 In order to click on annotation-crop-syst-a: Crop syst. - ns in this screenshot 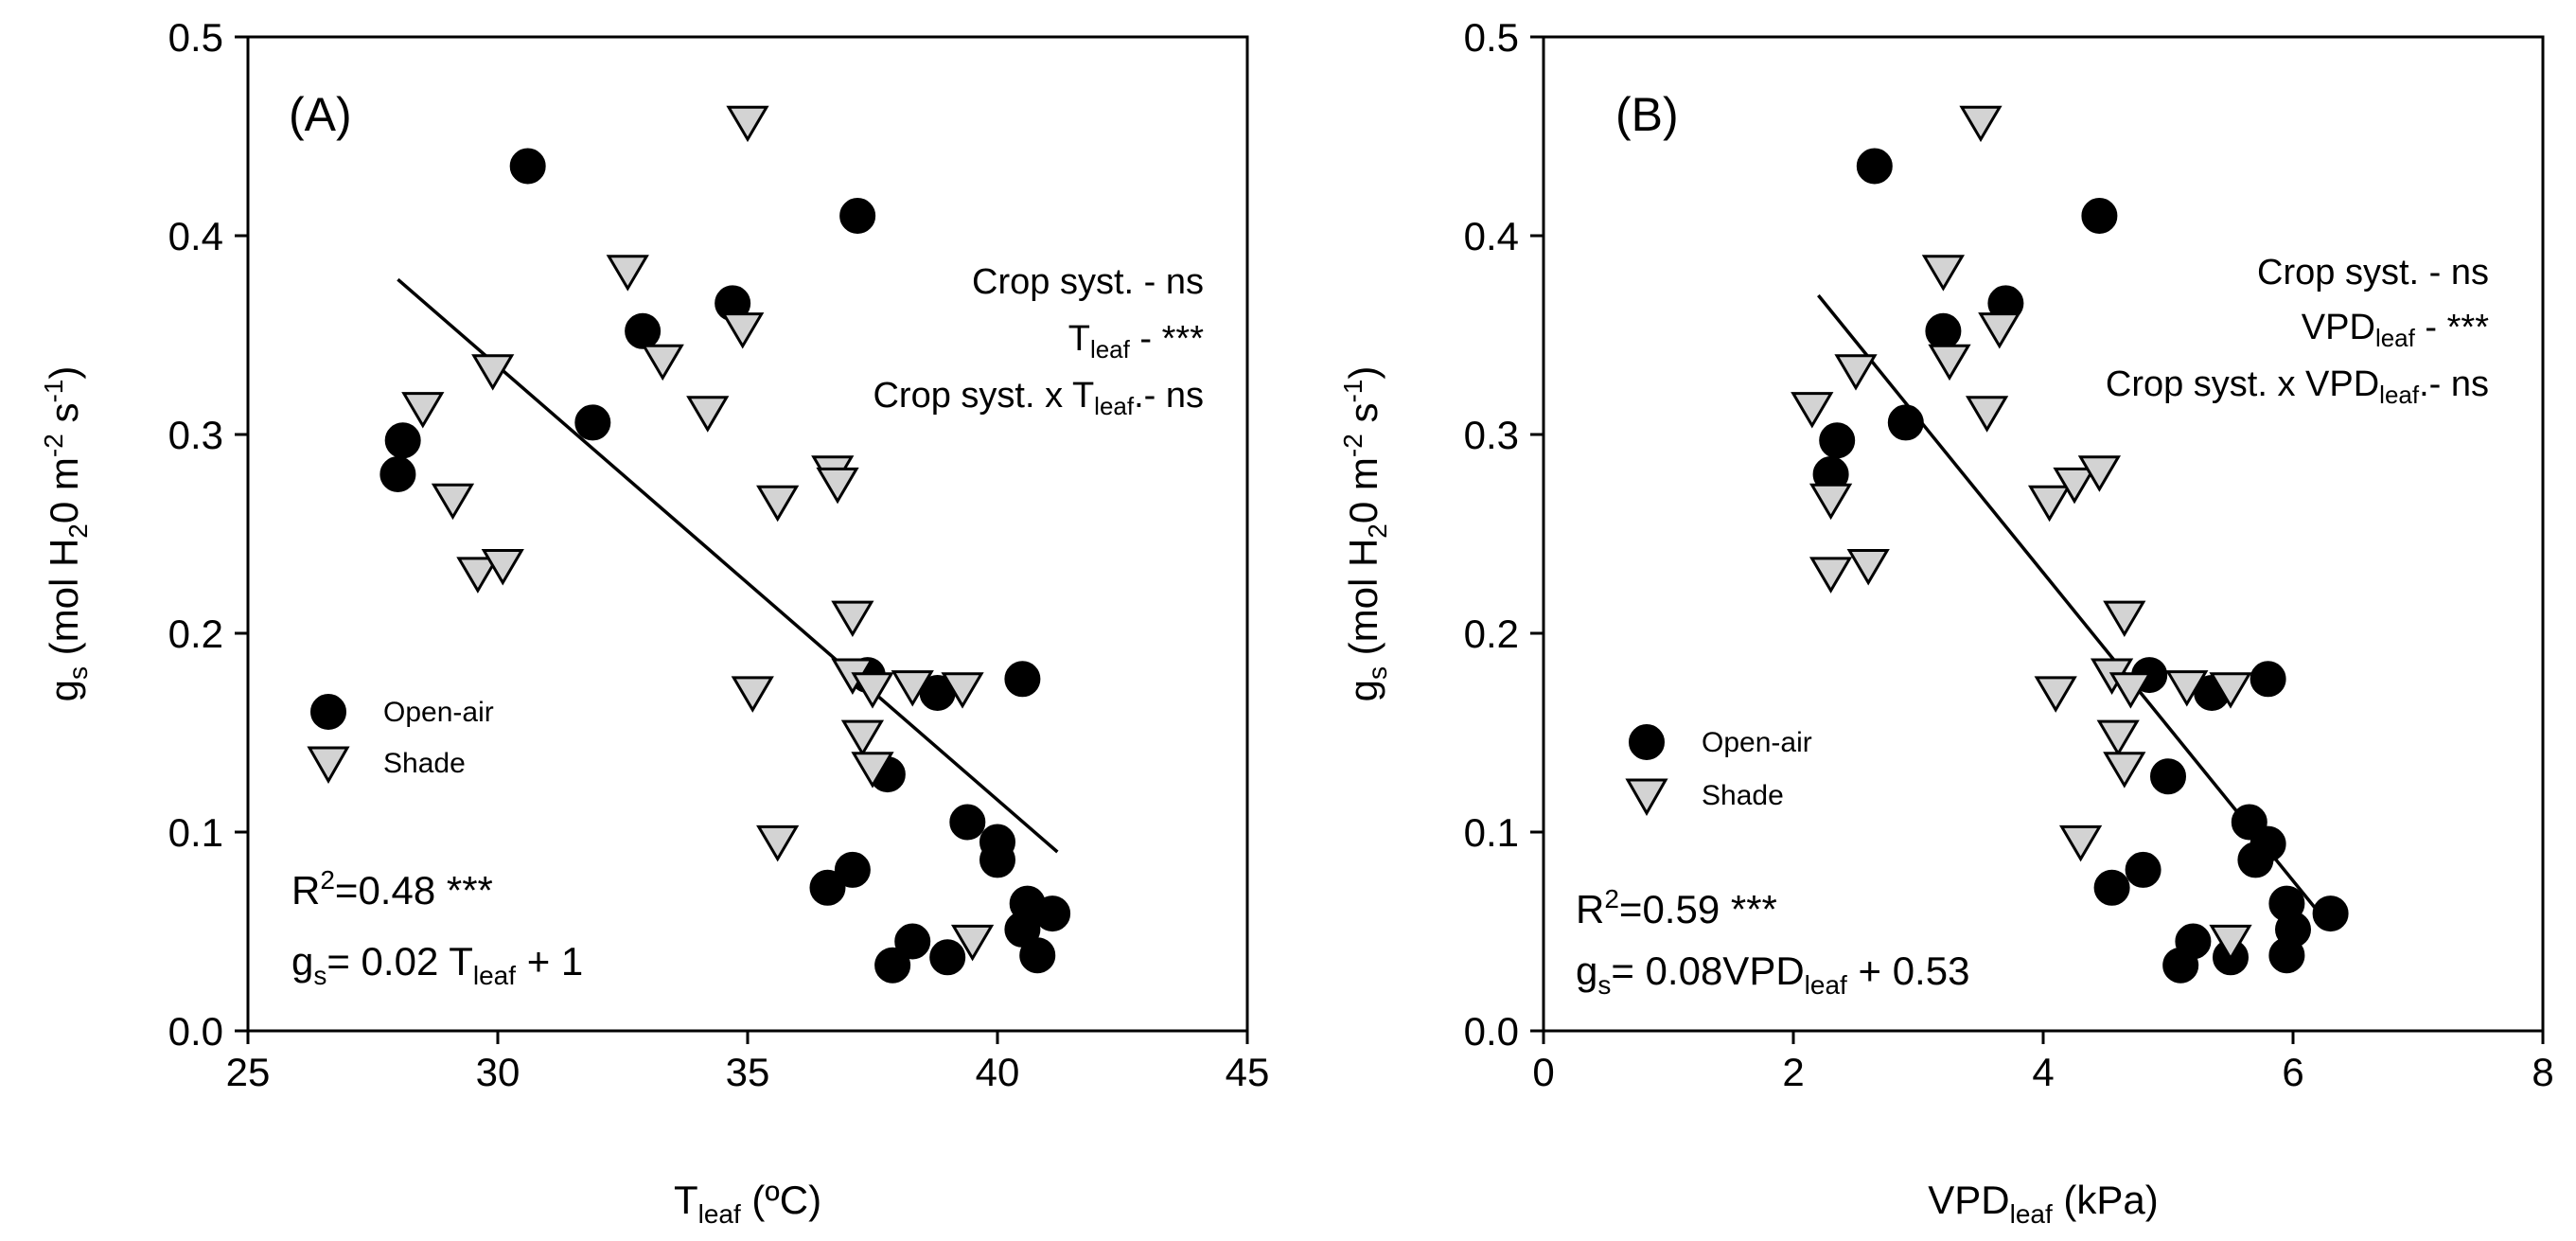, I will do `click(1088, 282)`.